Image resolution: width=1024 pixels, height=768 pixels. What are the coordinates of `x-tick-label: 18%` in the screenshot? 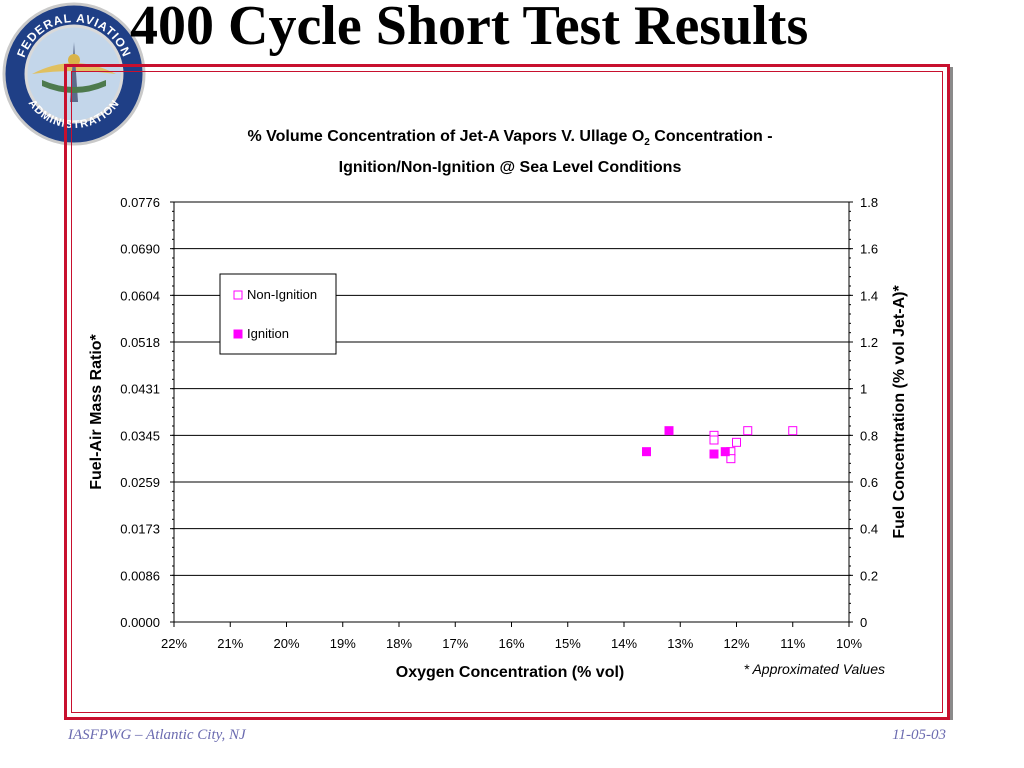 It's located at (399, 643).